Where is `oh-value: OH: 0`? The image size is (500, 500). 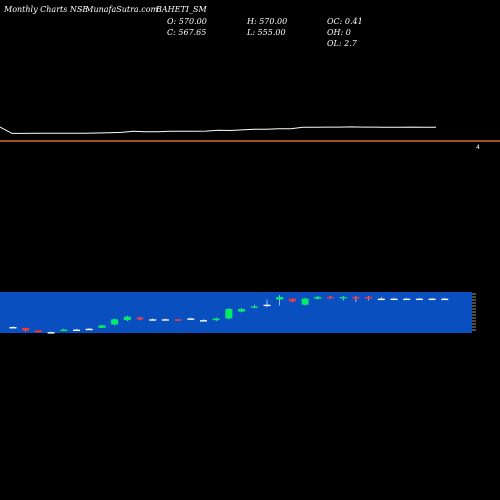 oh-value: OH: 0 is located at coordinates (339, 32).